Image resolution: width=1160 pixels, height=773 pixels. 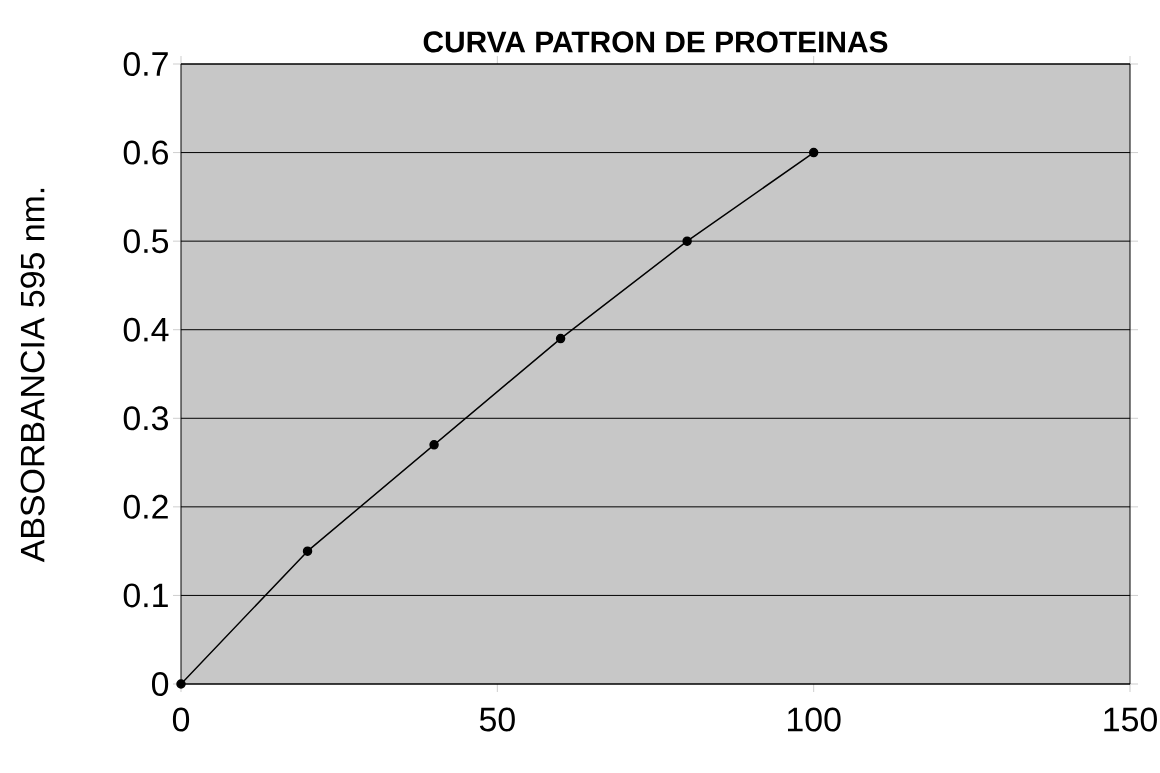 What do you see at coordinates (145, 595) in the screenshot?
I see `y-tick-label: 0.1` at bounding box center [145, 595].